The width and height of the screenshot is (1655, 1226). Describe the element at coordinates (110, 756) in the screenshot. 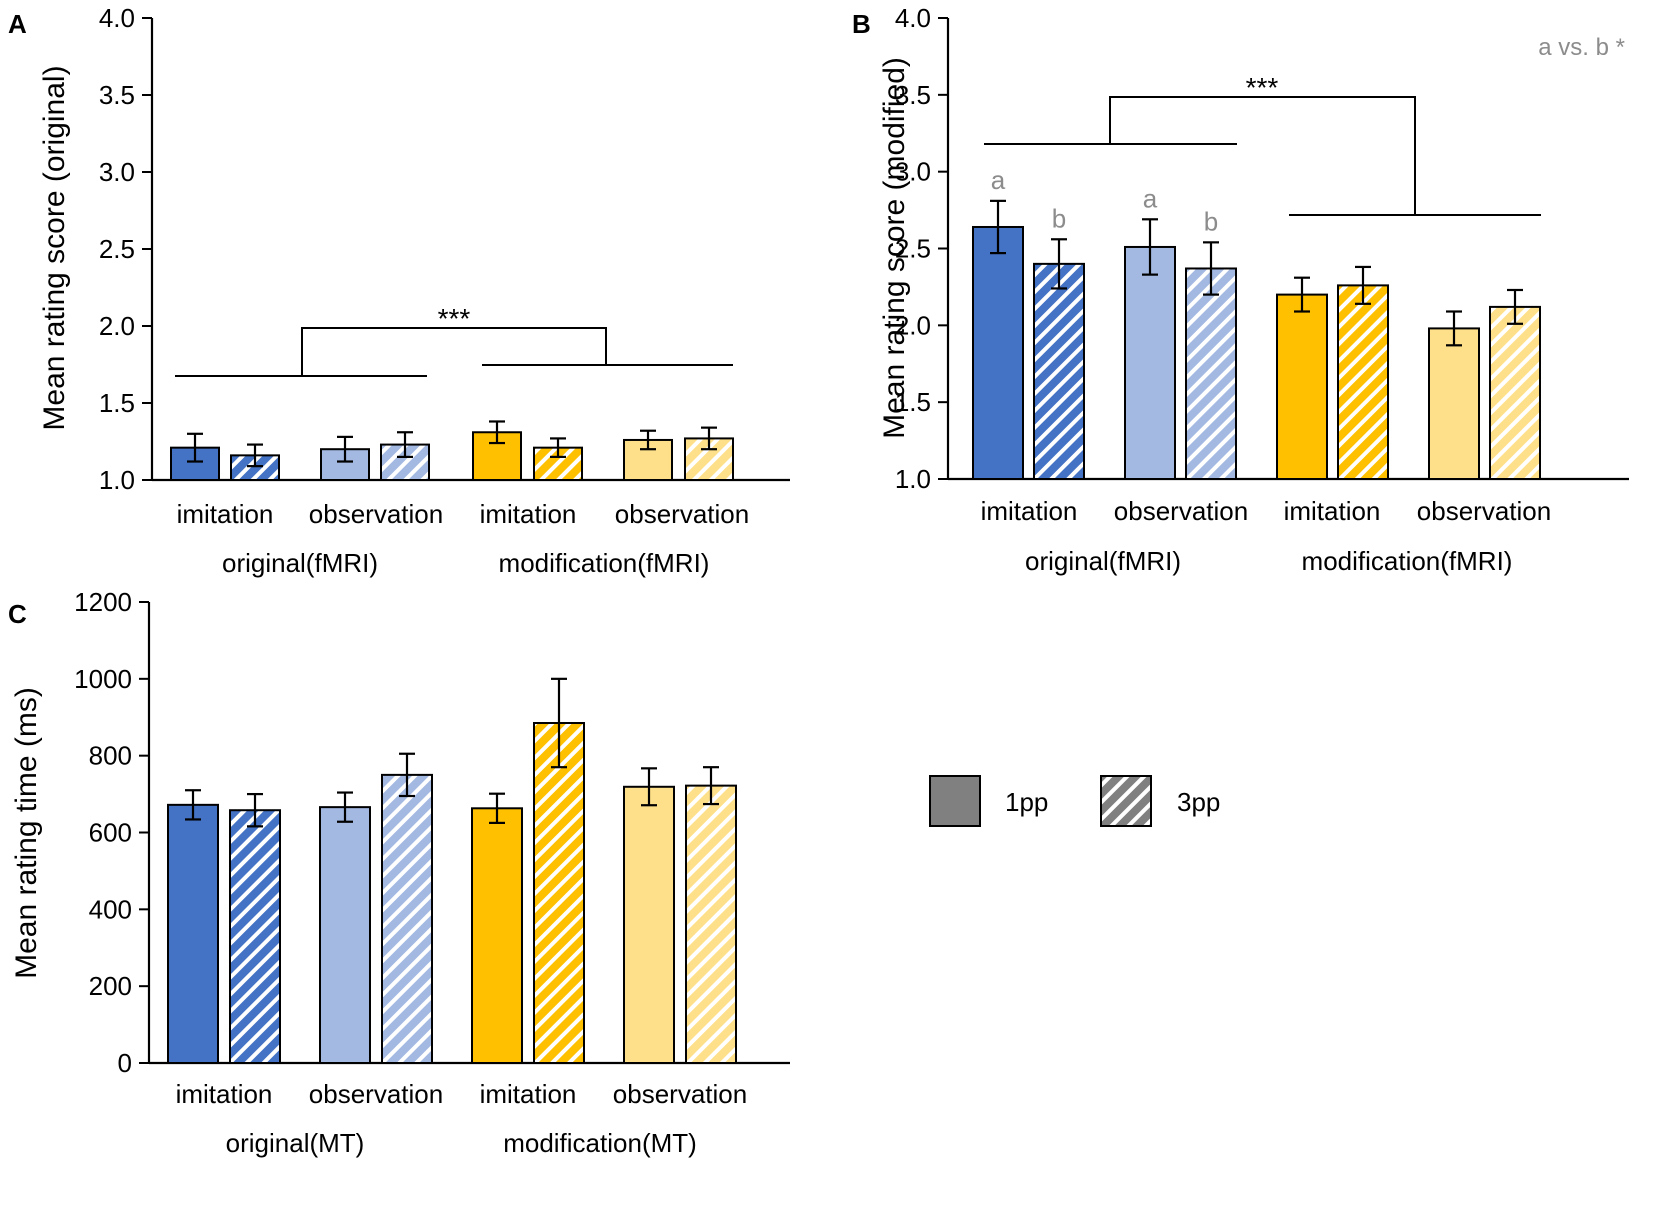

I see `y-tick-label: 800` at that location.